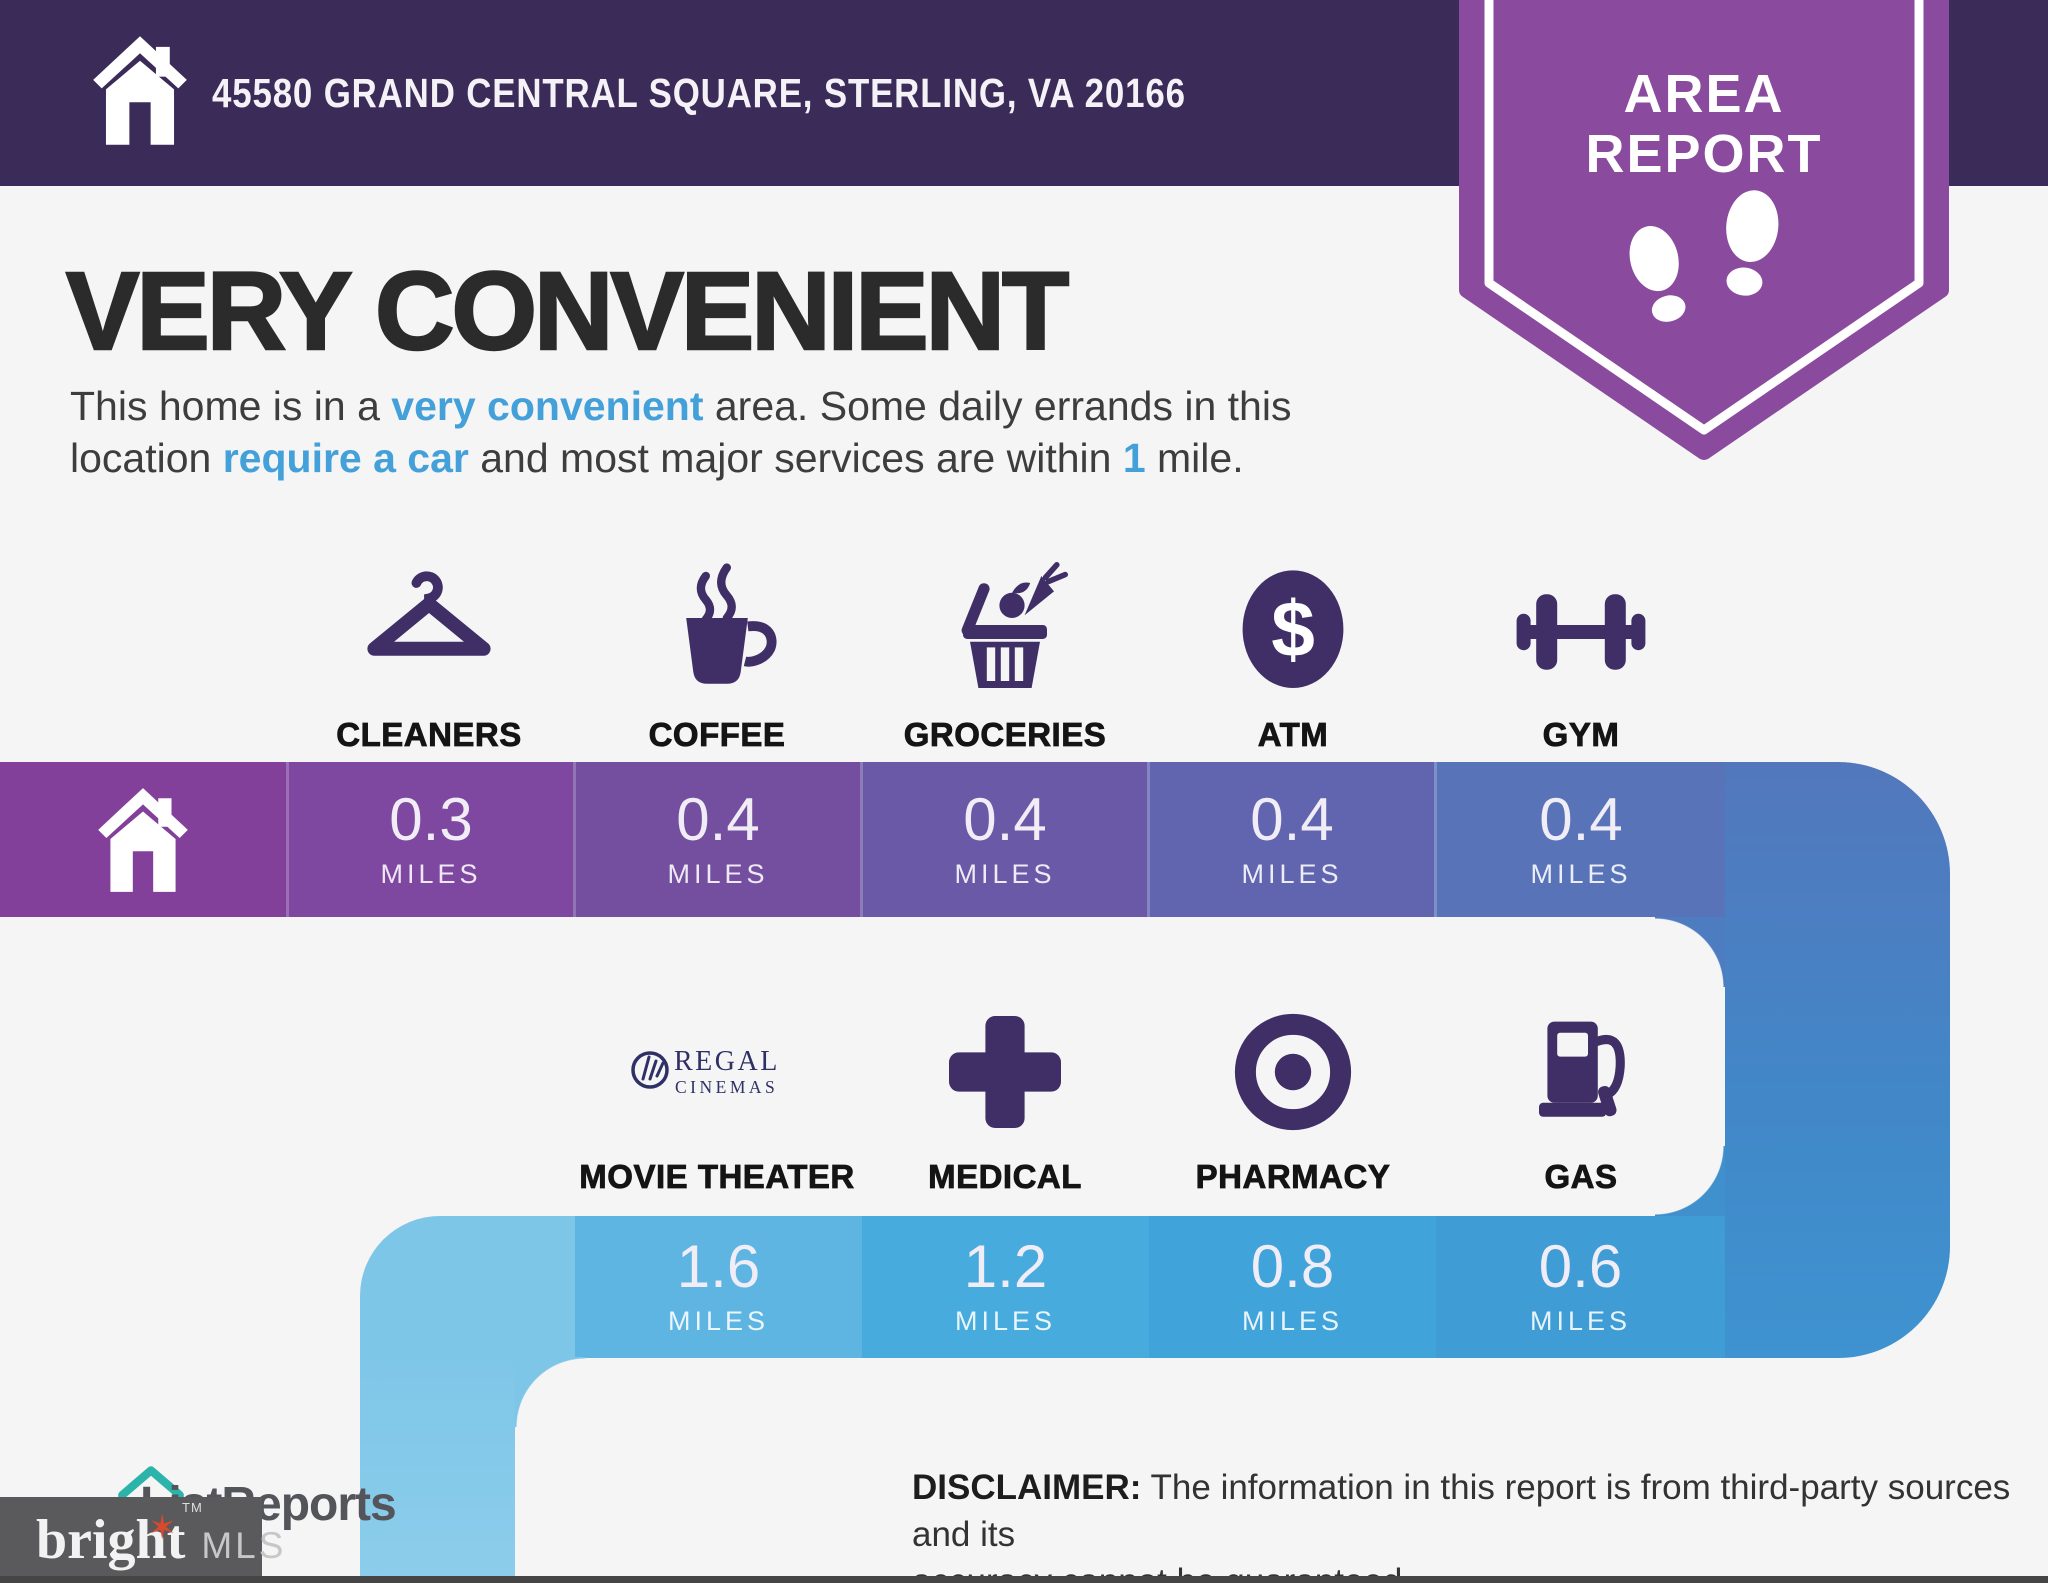  I want to click on bright-wordmark: bright, so click(111, 1540).